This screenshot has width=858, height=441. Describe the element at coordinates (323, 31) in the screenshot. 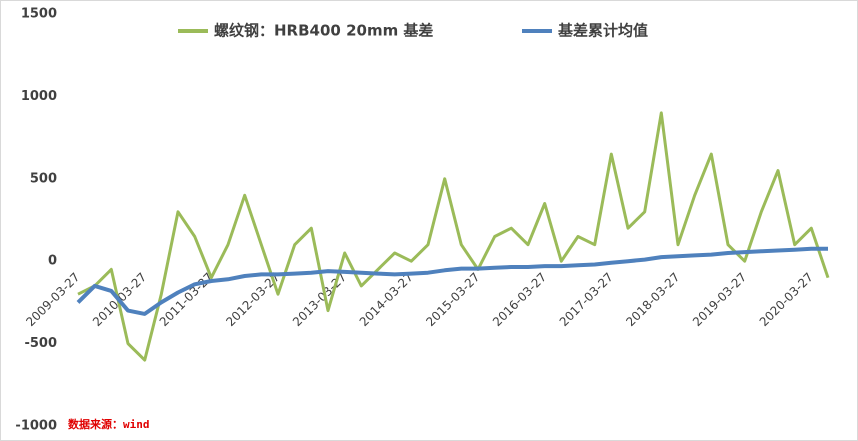

I see `legend-label: 螺纹钢：HRB400 20mm 基差` at that location.